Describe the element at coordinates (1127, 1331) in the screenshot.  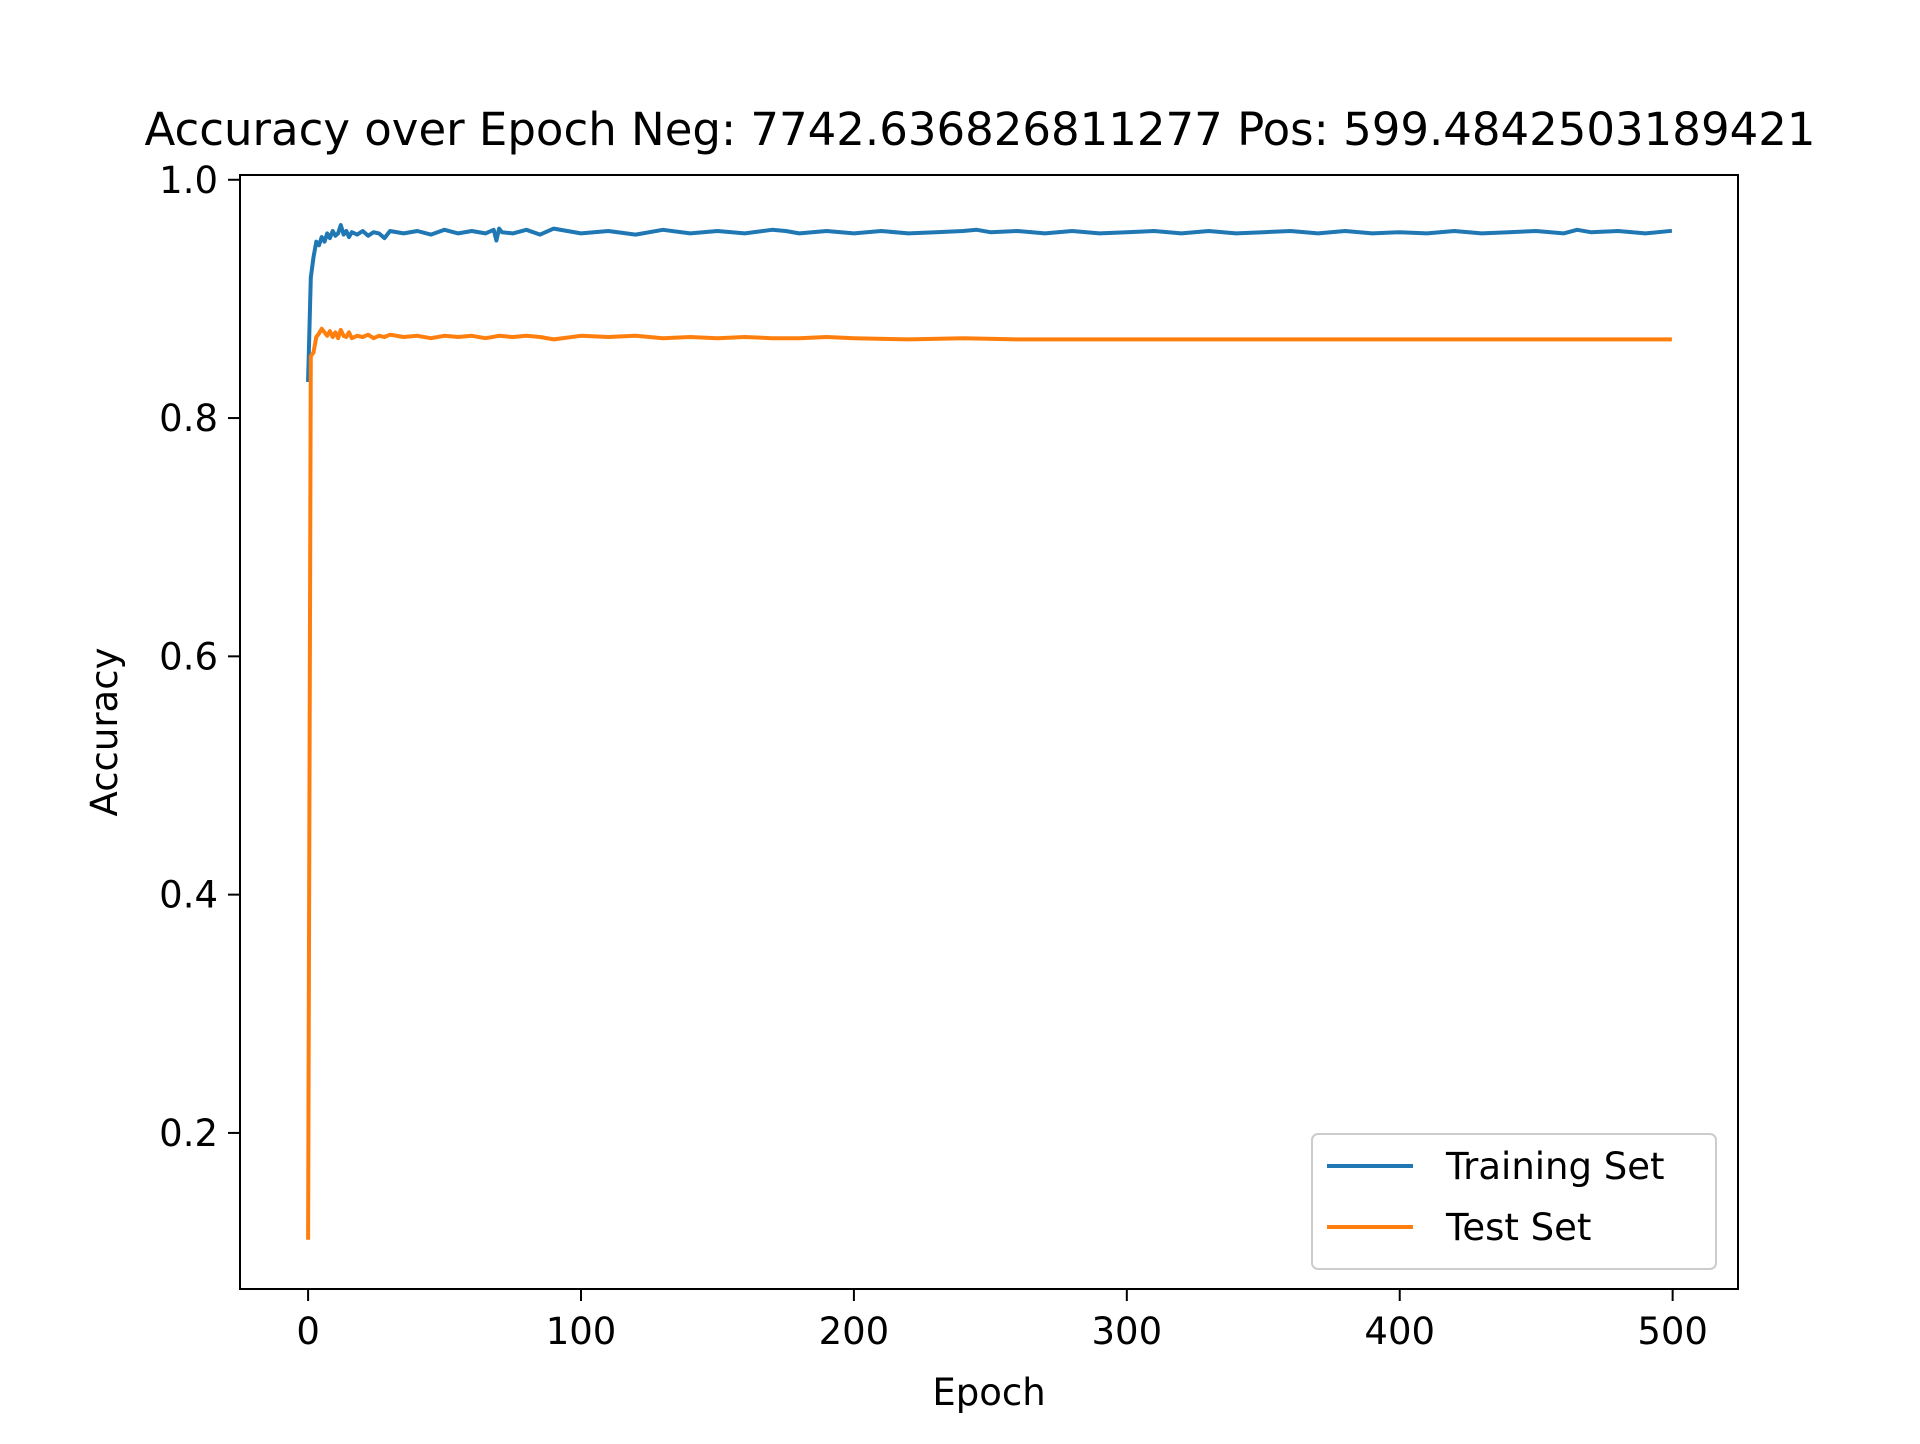
I see `x-tick-label: 300` at that location.